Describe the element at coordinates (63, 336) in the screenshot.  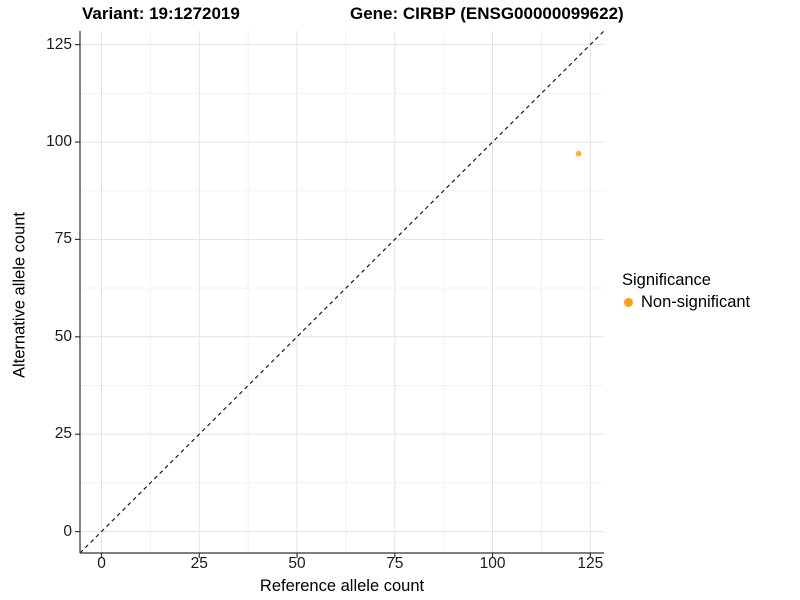
I see `y-tick-label: 50` at that location.